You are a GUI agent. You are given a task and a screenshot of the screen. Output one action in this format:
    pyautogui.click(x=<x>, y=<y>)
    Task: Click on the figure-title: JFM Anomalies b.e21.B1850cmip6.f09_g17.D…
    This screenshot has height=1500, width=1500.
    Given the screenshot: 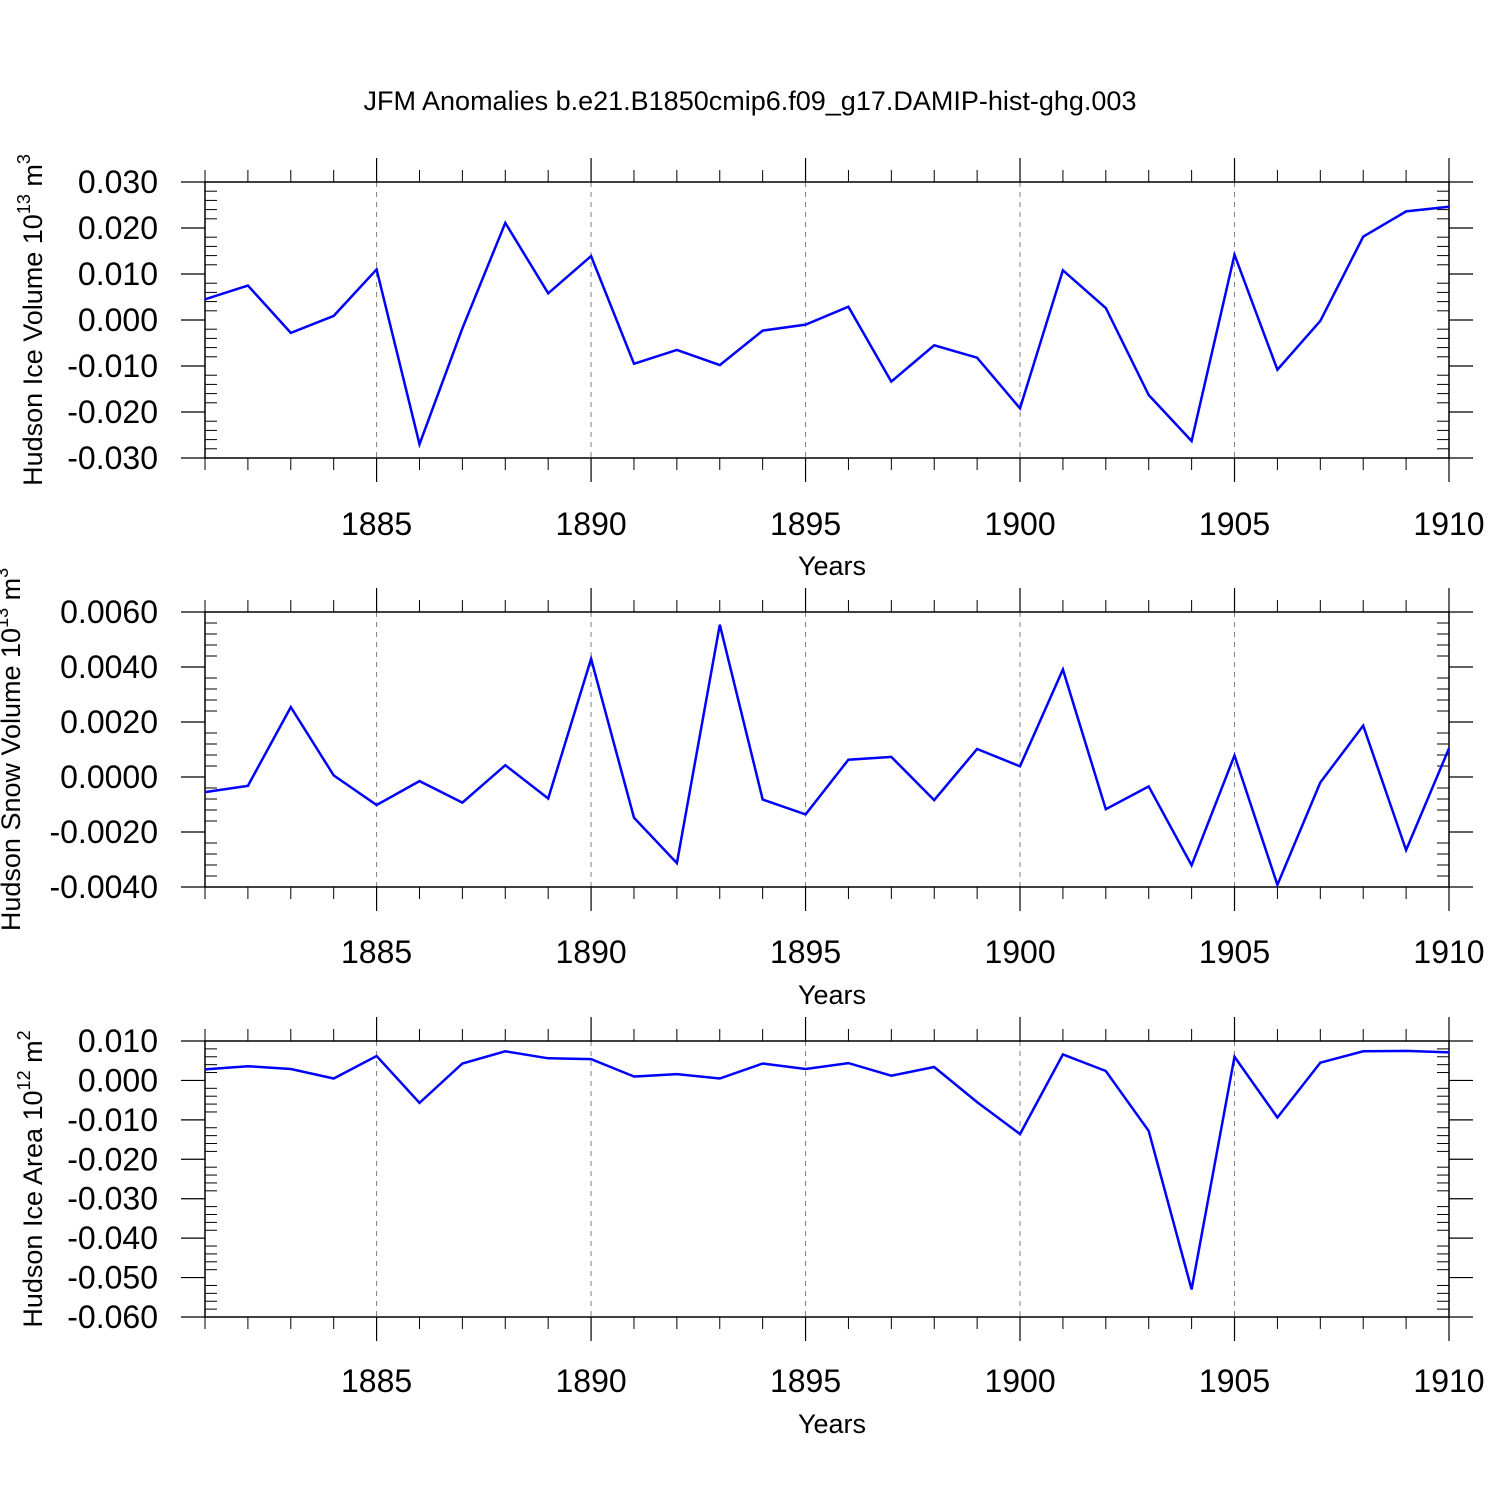 What is the action you would take?
    pyautogui.click(x=750, y=101)
    